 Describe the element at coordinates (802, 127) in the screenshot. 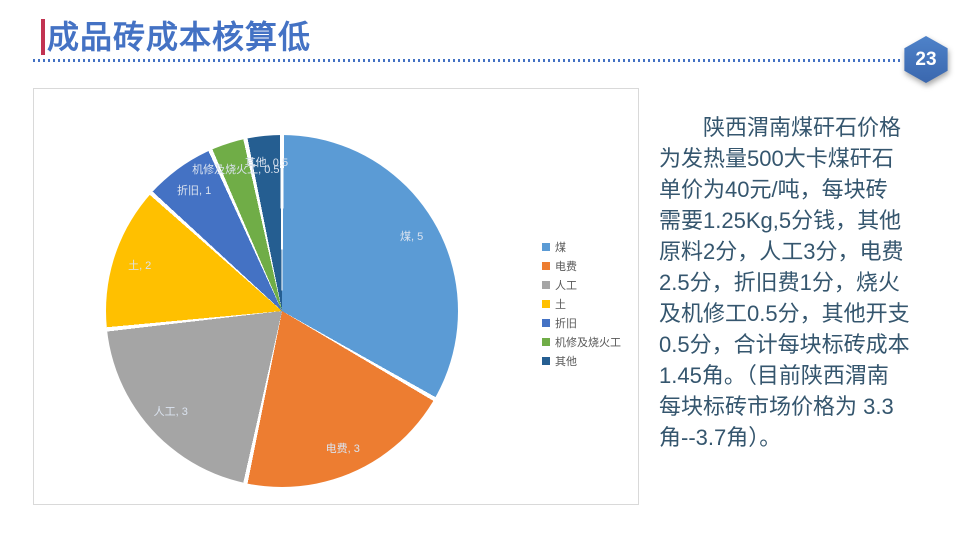

I see `paragraph-line: 陕西渭南煤矸石价格` at that location.